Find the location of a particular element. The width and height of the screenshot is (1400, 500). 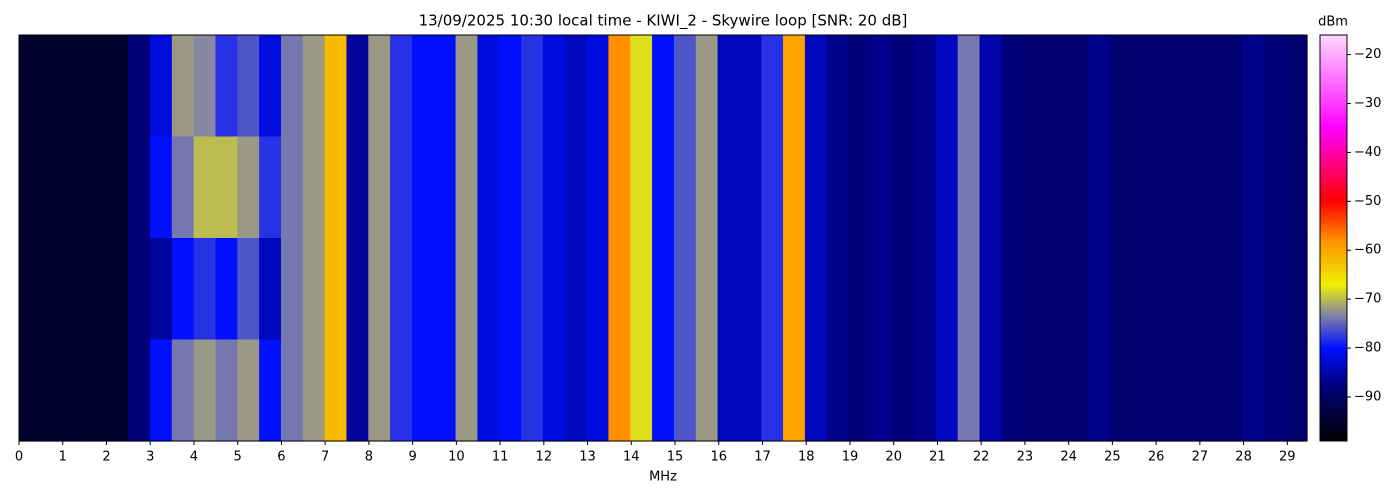

x-tick-label: 11 is located at coordinates (500, 457).